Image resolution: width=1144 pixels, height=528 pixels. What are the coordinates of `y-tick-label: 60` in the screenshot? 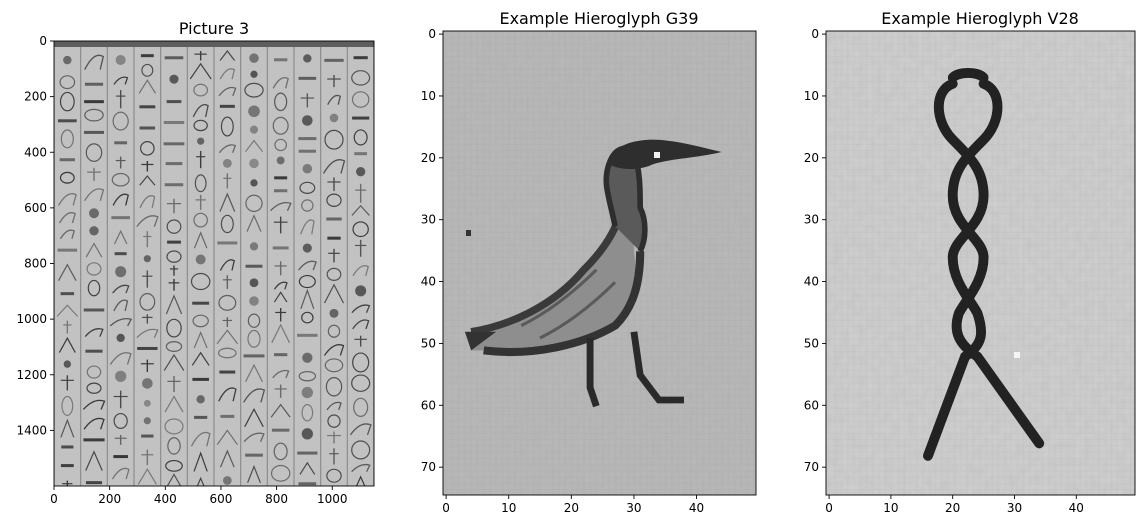 It's located at (428, 405).